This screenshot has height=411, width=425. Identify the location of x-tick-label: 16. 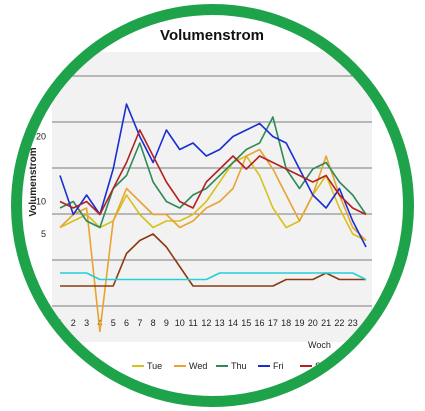
(260, 323).